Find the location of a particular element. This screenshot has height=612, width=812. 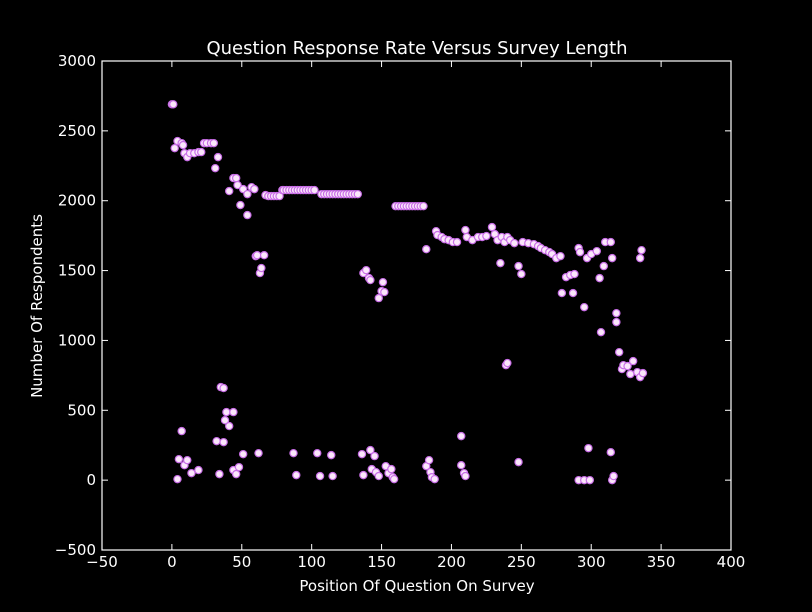

x-tick-label: 150 is located at coordinates (381, 562).